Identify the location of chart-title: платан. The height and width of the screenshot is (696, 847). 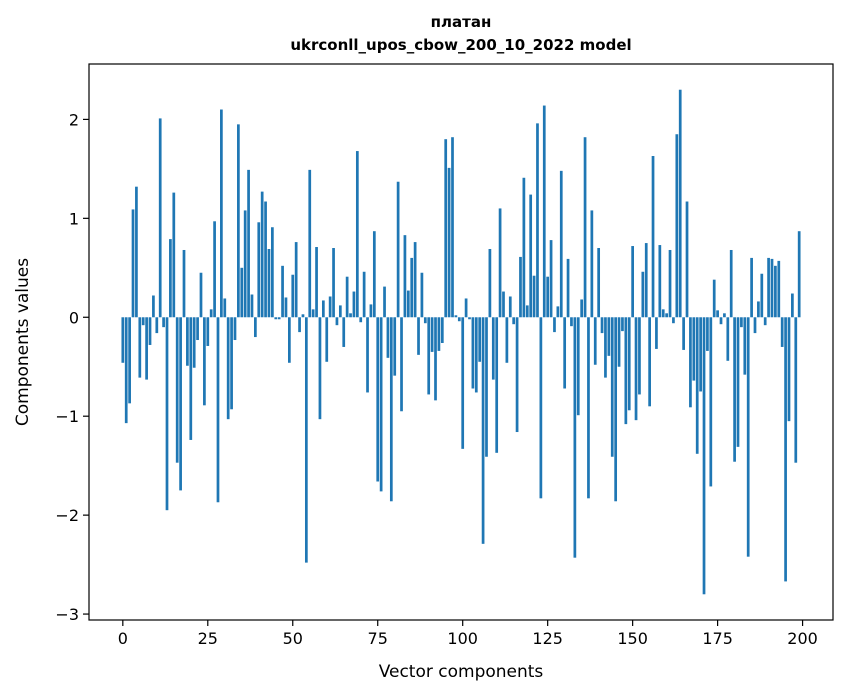
(461, 22).